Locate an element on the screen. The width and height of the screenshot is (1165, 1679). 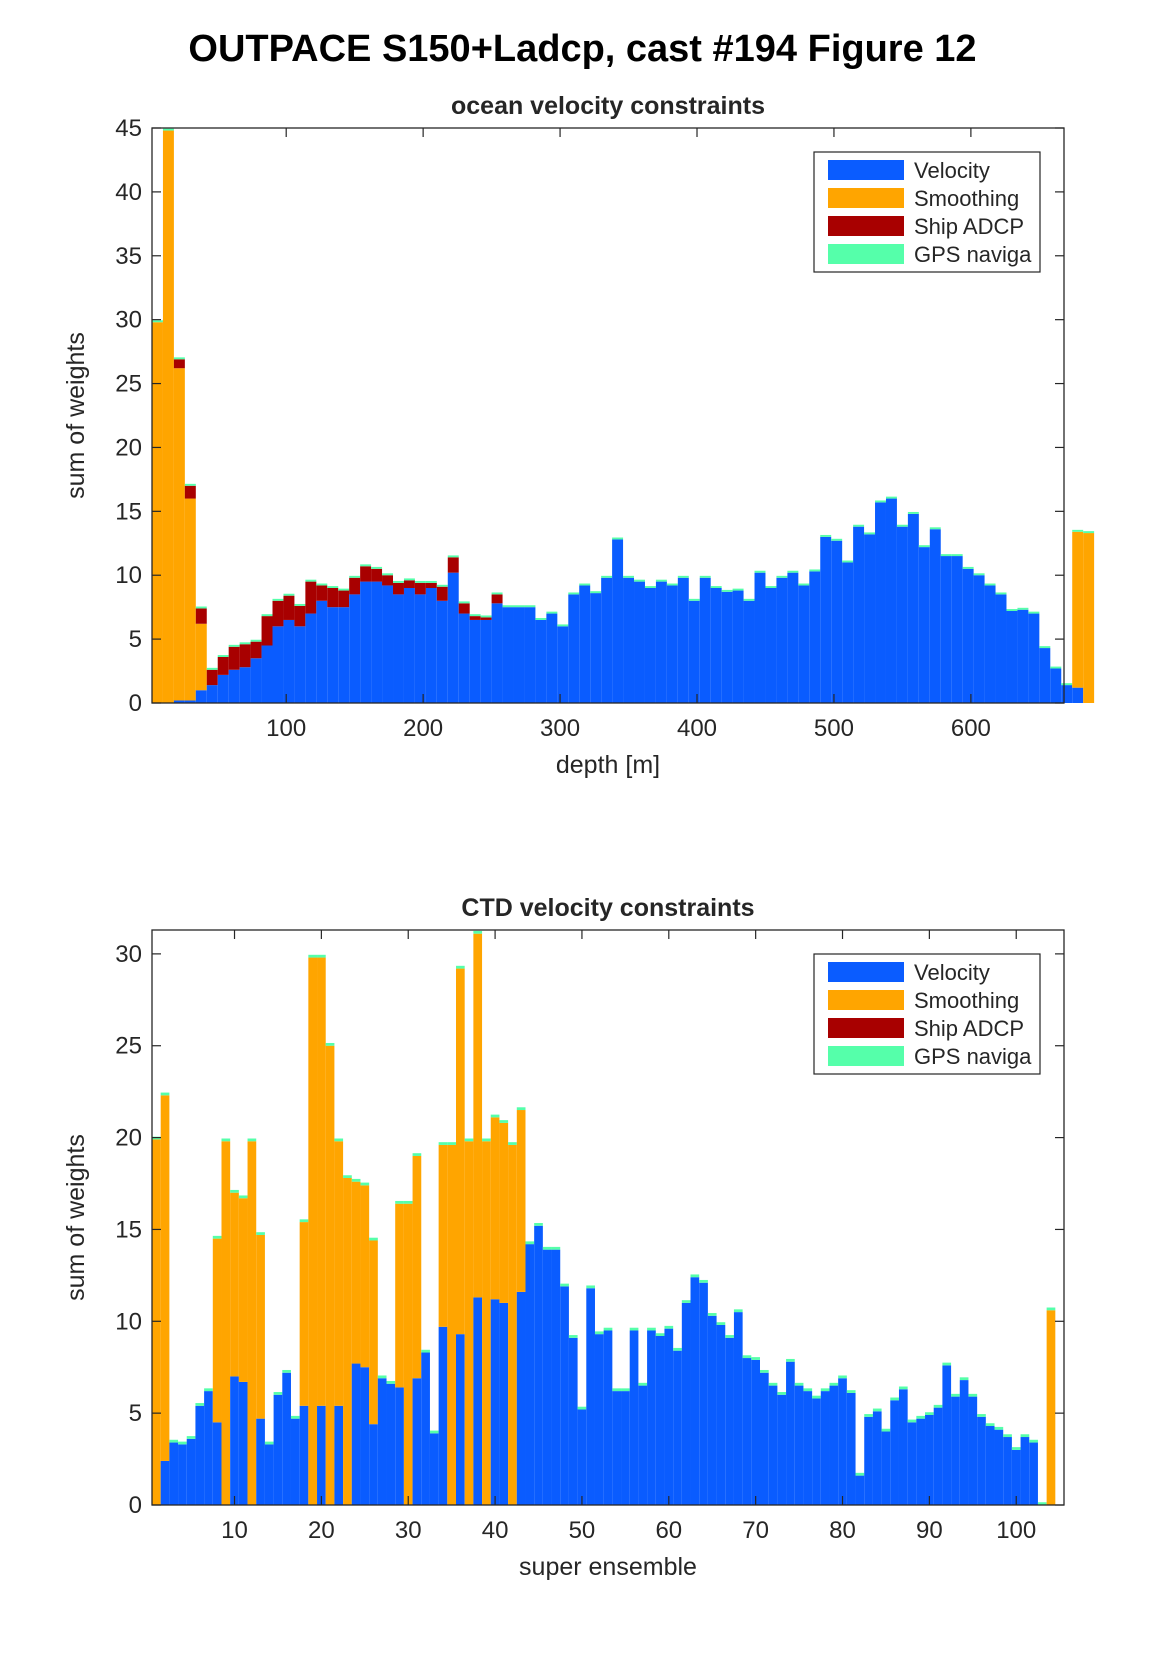
legend-swatch-ship-adcp is located at coordinates (866, 1028).